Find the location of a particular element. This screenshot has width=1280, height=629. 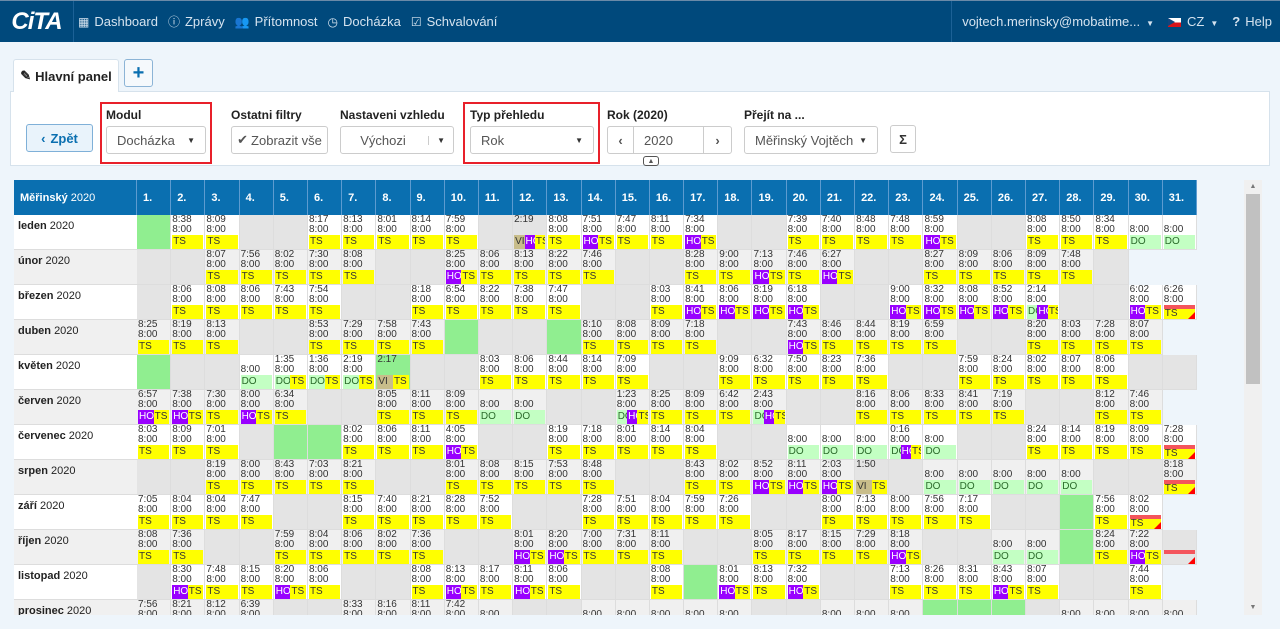

day-cell: 8:03 8:00 TS is located at coordinates (1077, 337).